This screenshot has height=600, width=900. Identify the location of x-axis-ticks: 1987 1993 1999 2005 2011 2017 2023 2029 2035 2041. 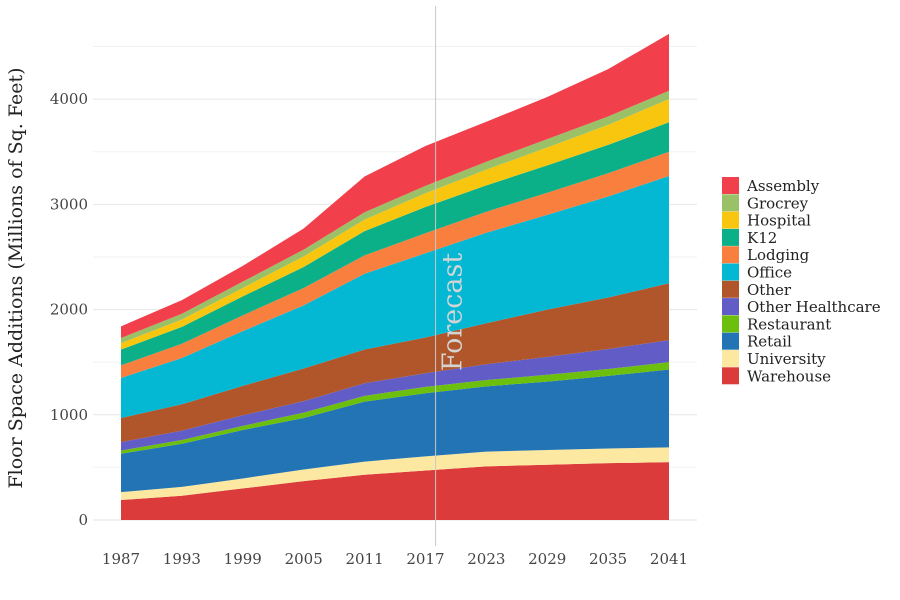
(395, 559).